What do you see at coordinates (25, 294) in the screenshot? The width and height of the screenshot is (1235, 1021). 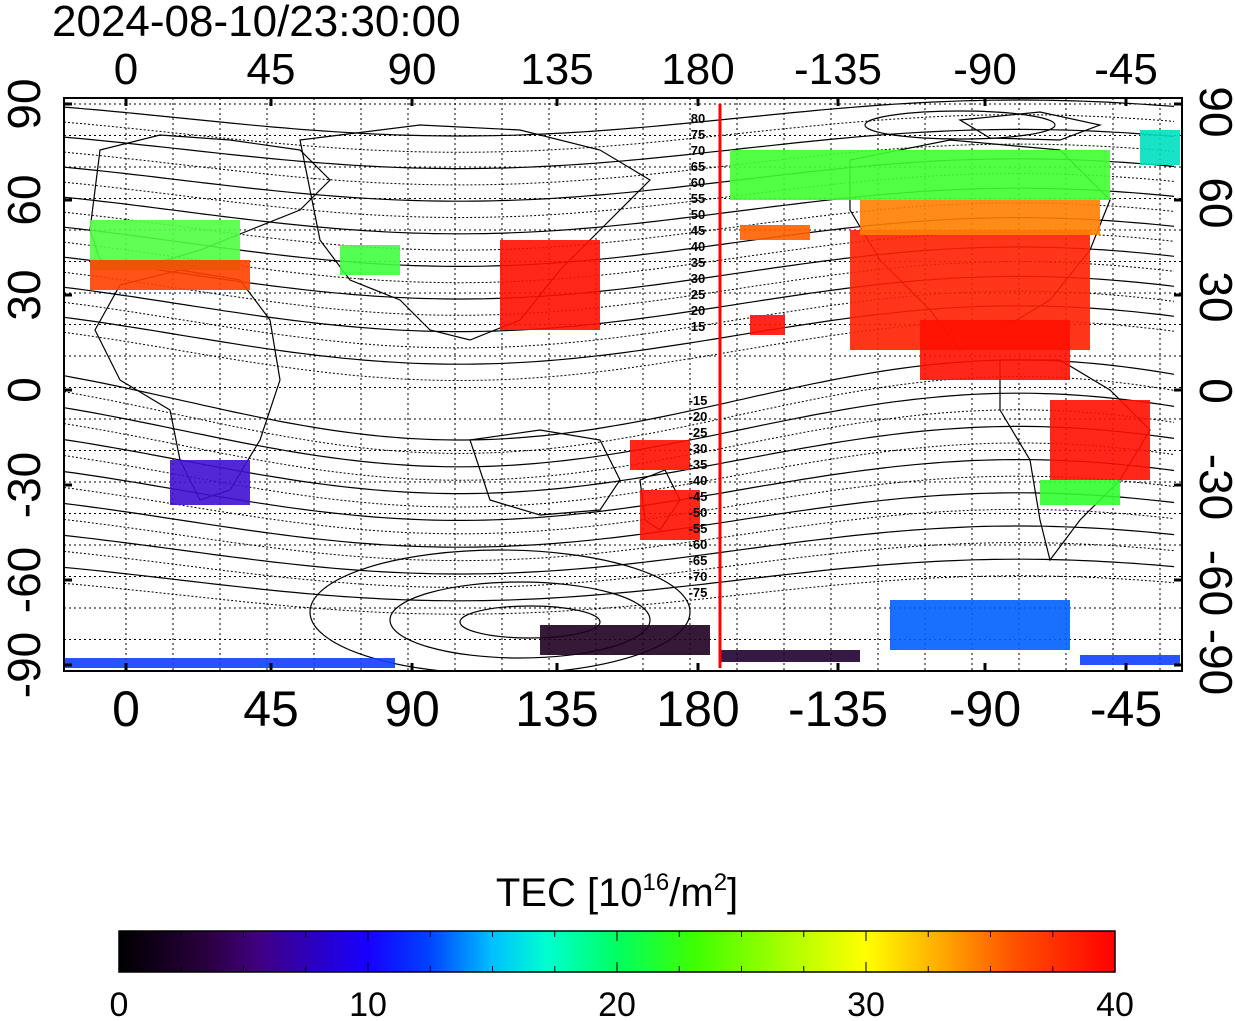 I see `left-lat-30: 30` at bounding box center [25, 294].